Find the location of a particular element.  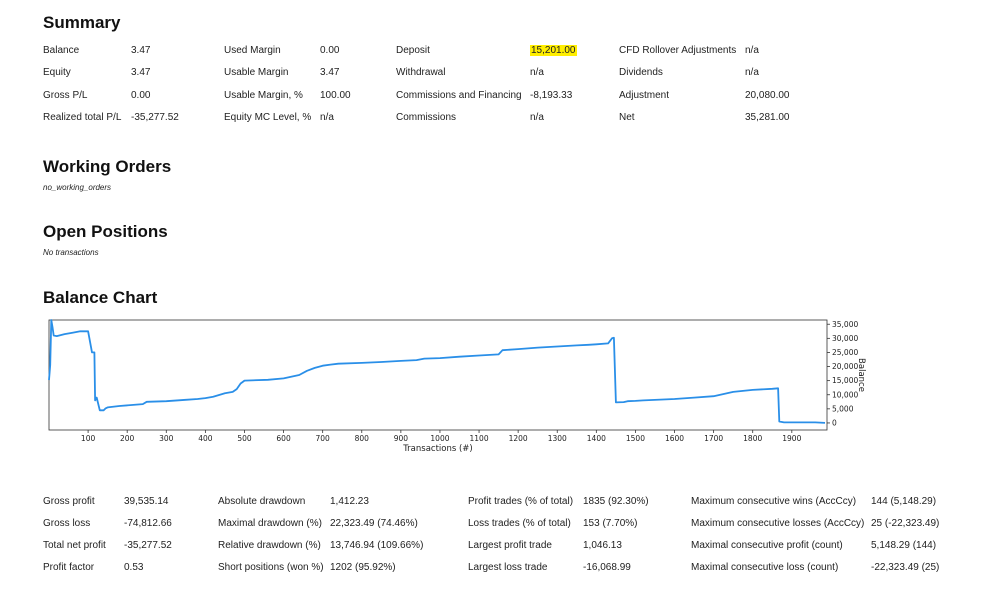

x-tick-label: 1300 is located at coordinates (557, 438).